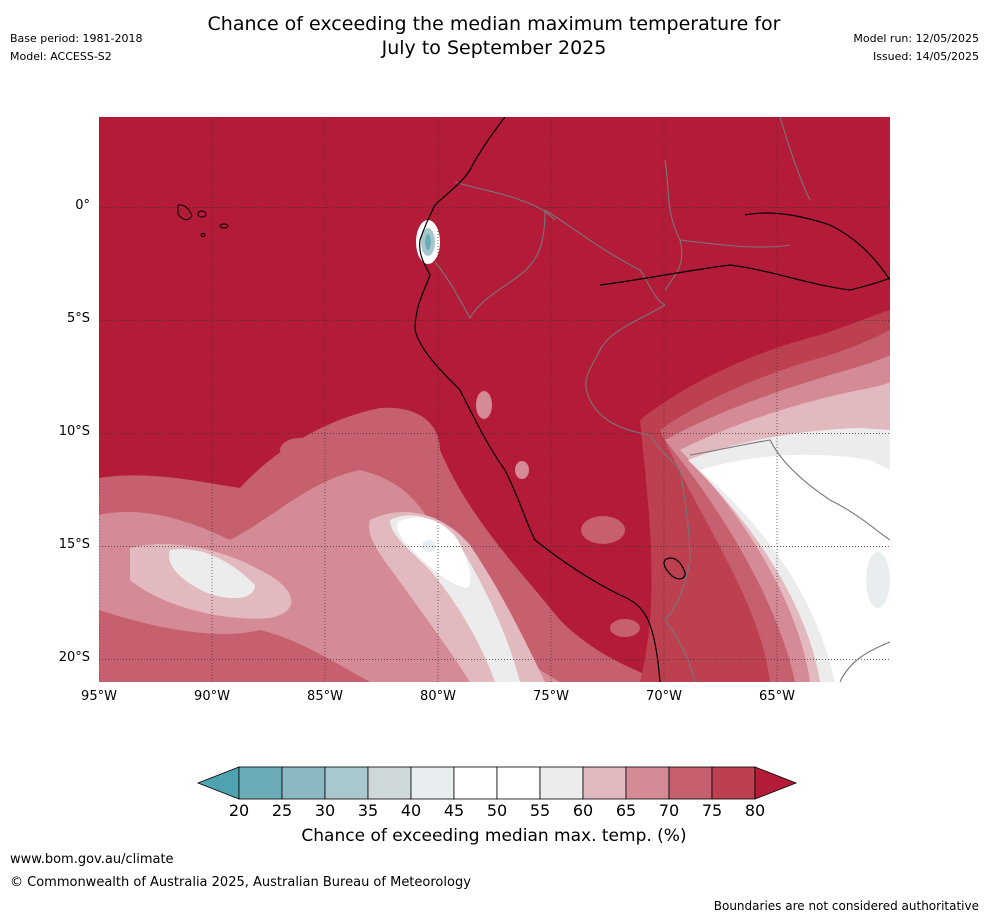 This screenshot has width=988, height=919. What do you see at coordinates (282, 810) in the screenshot?
I see `colorbar-tick-label: 25` at bounding box center [282, 810].